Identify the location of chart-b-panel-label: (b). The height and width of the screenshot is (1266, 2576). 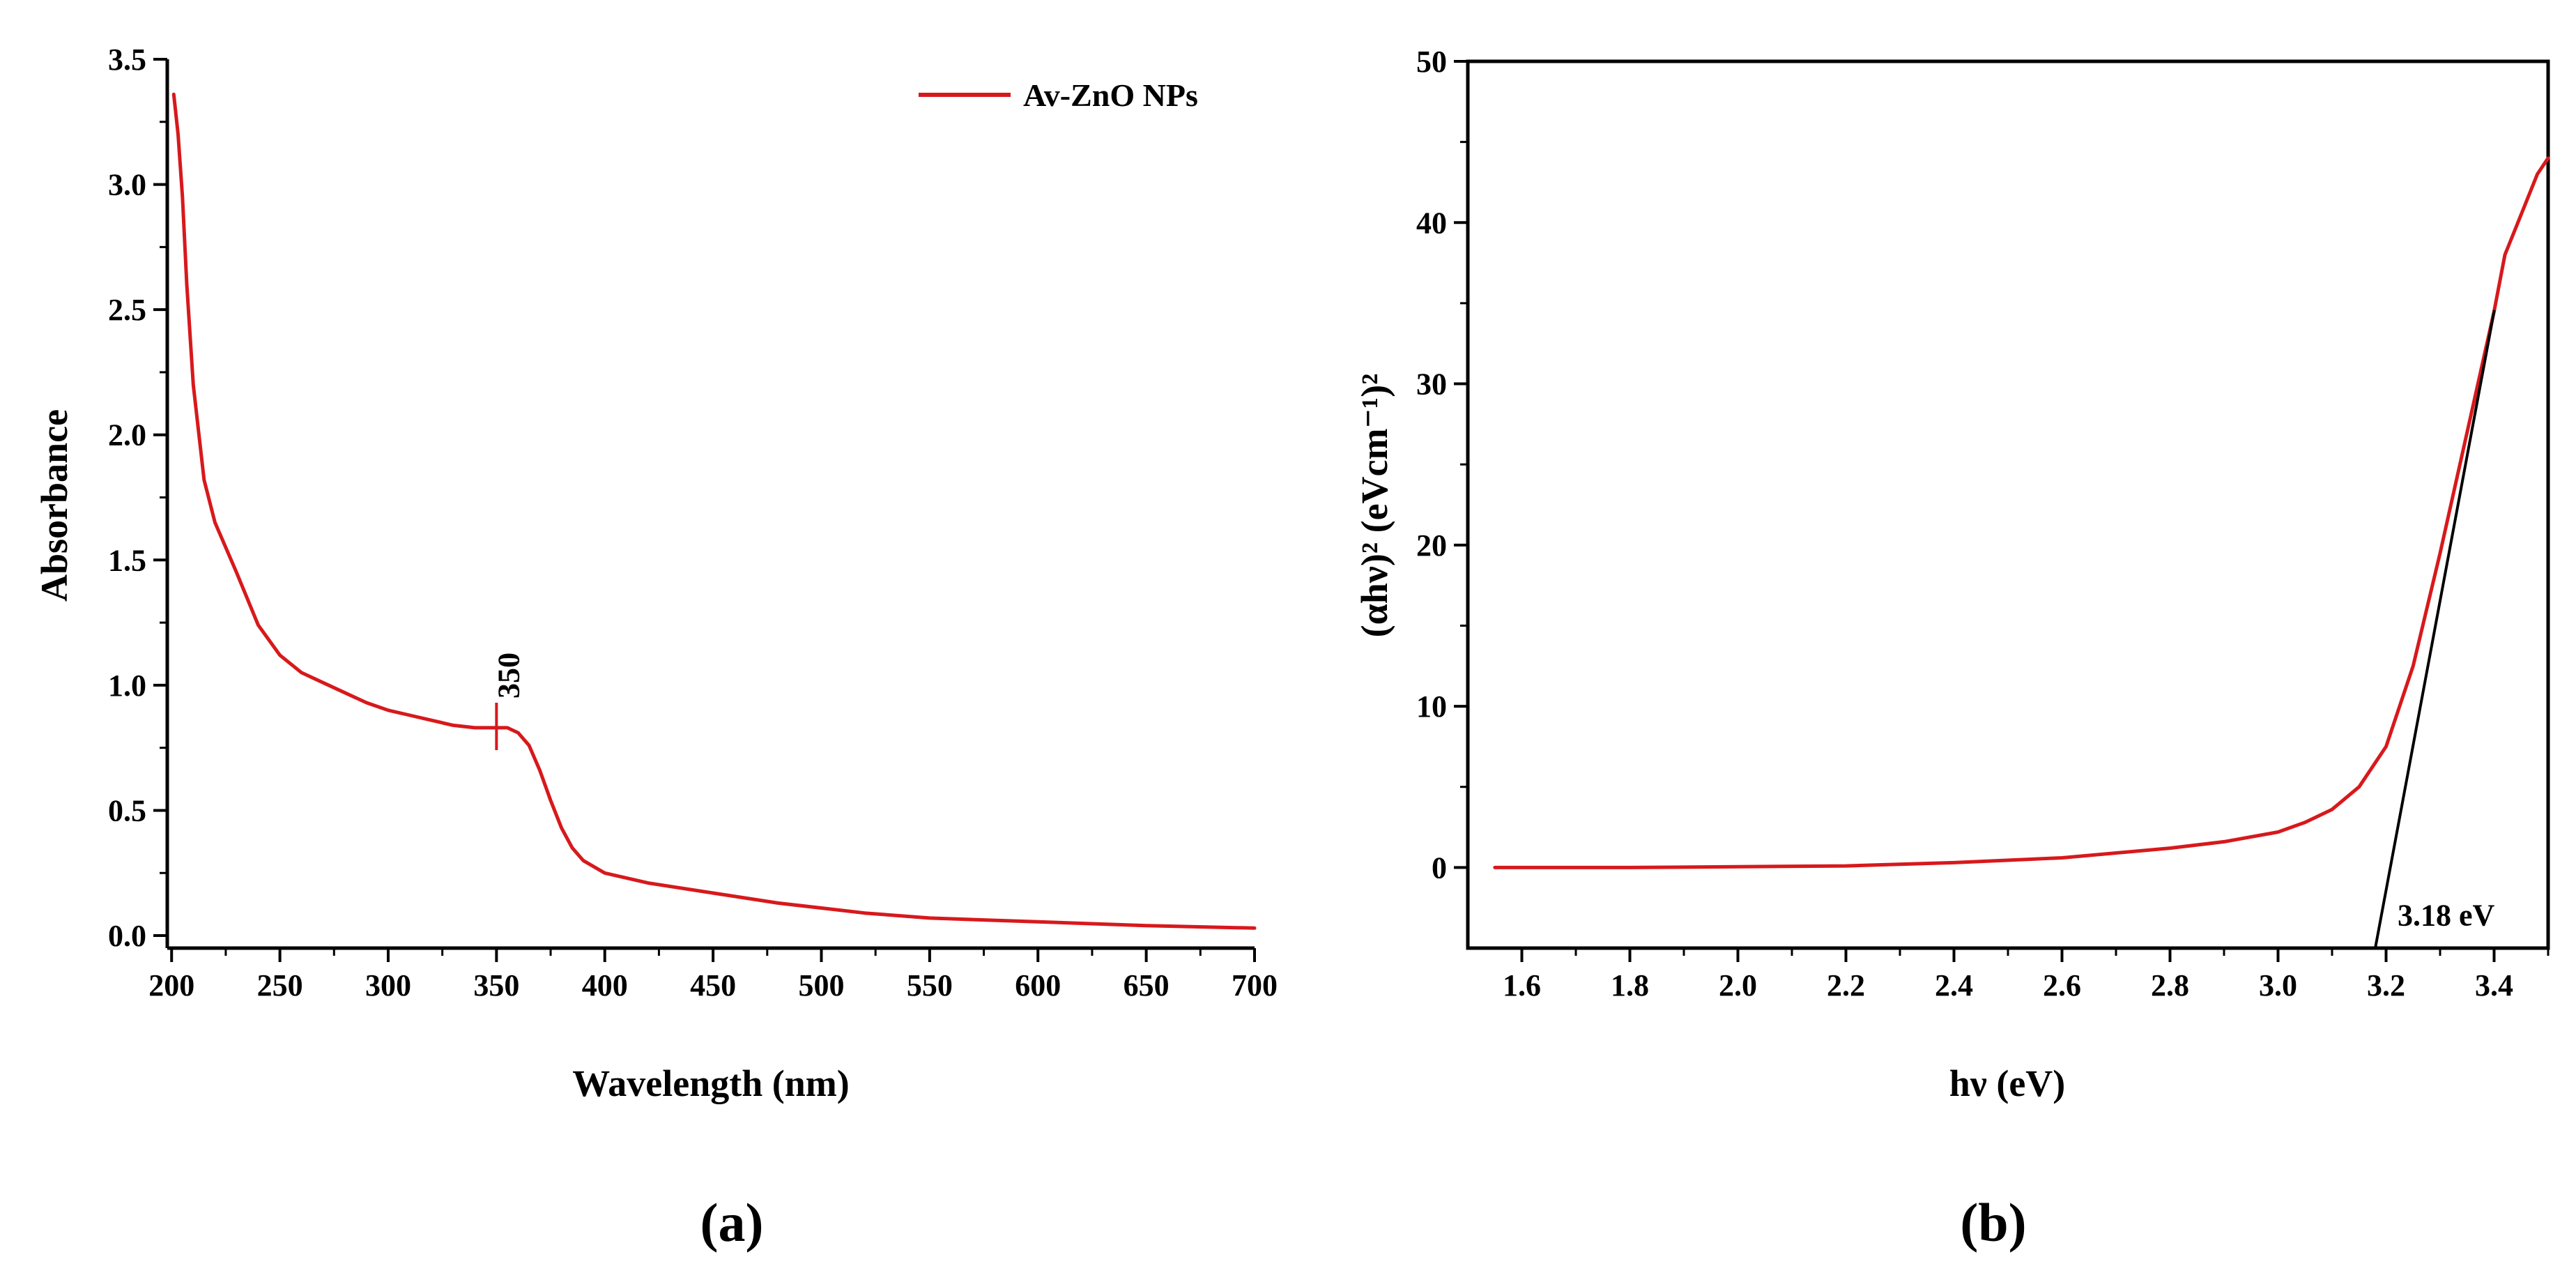
(1993, 1222).